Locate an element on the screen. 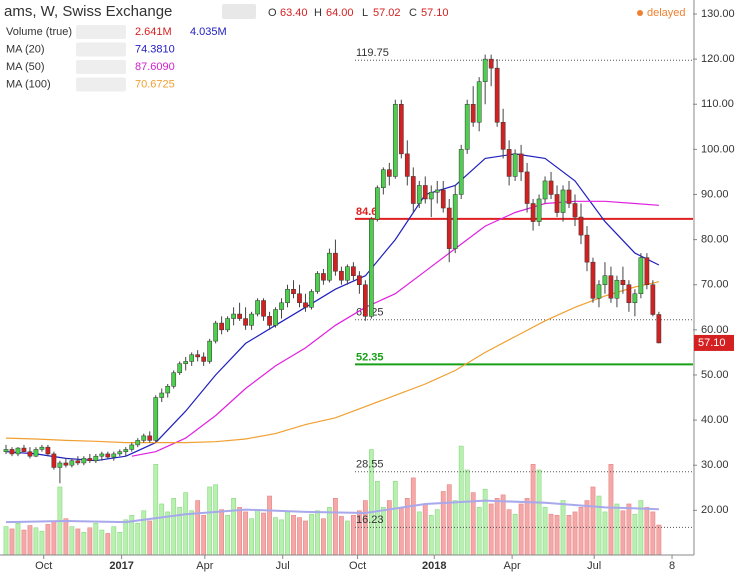 Image resolution: width=740 pixels, height=575 pixels. y-tick-label: 20.00 is located at coordinates (715, 510).